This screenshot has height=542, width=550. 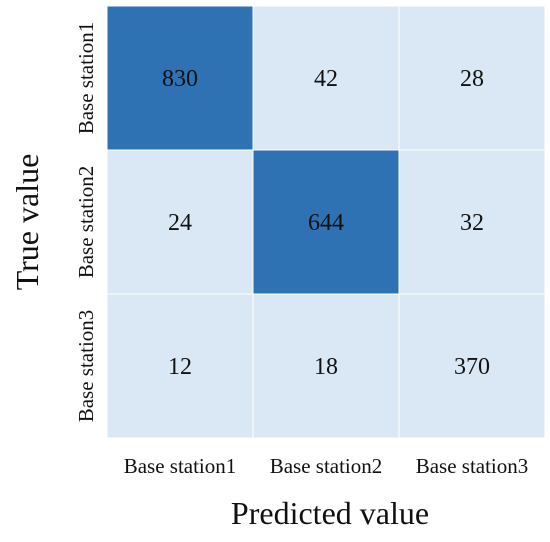 What do you see at coordinates (180, 466) in the screenshot?
I see `x-tick-label: Base station1` at bounding box center [180, 466].